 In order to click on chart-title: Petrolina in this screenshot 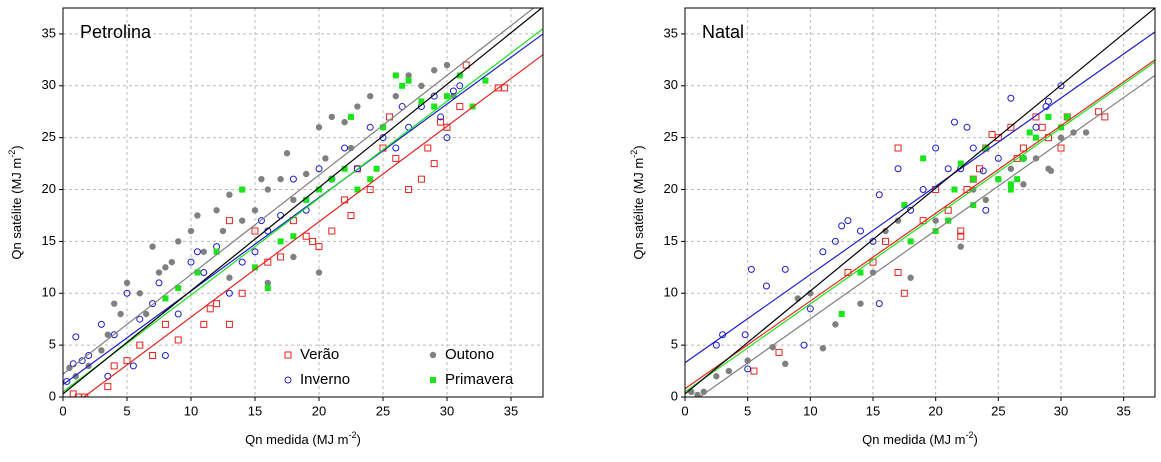, I will do `click(116, 32)`.